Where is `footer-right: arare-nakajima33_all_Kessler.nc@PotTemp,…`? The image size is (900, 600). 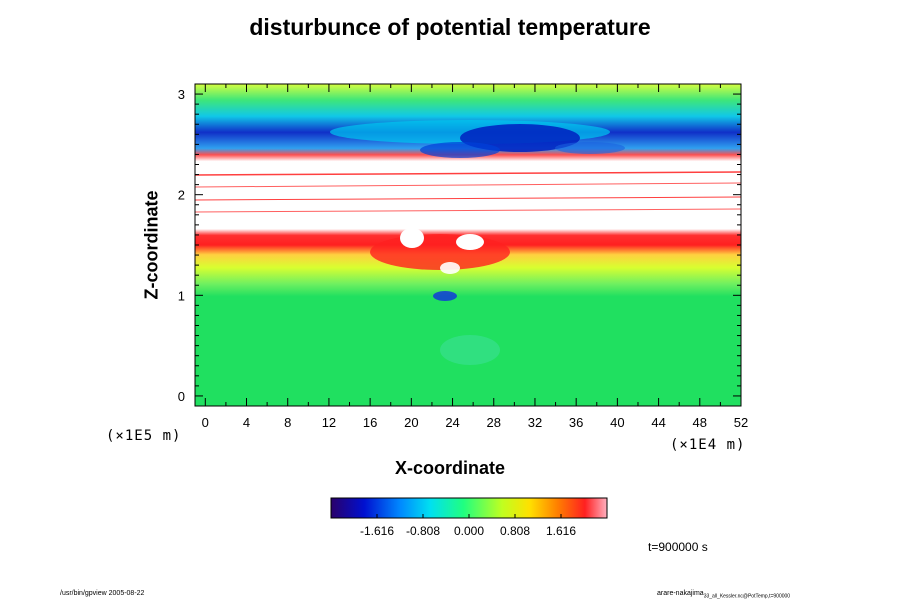 footer-right: arare-nakajima33_all_Kessler.nc@PotTemp,… is located at coordinates (723, 594).